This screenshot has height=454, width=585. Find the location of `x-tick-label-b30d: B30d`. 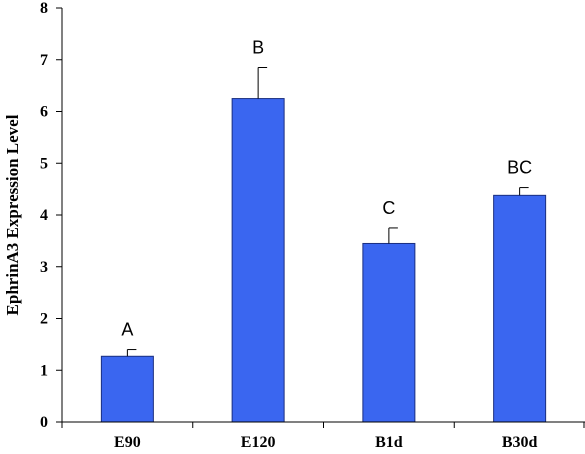

x-tick-label-b30d: B30d is located at coordinates (520, 442).